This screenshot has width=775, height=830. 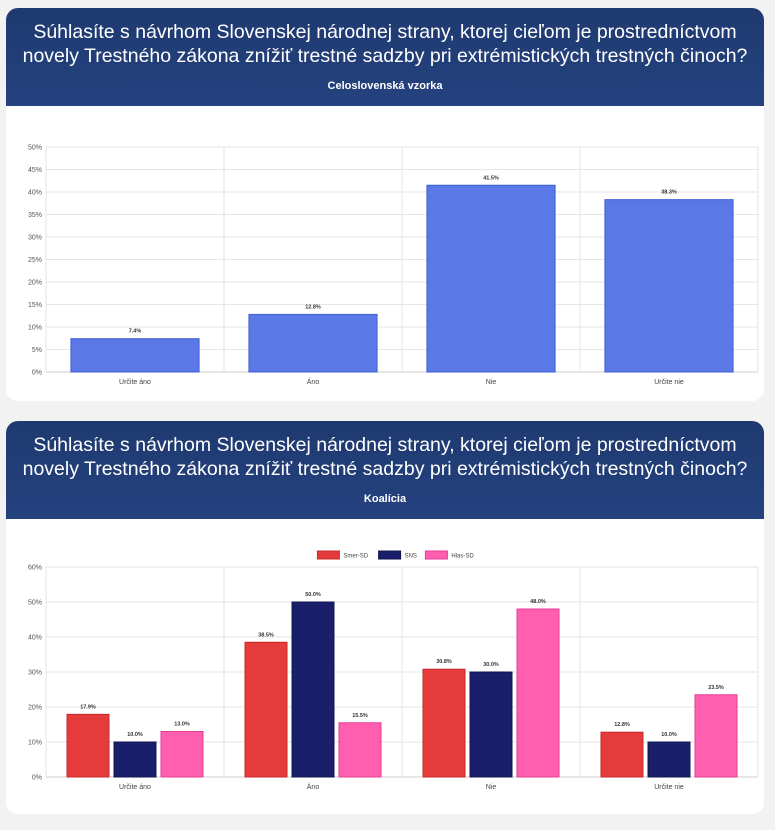 I want to click on y-tick-label: 35%, so click(x=35, y=215).